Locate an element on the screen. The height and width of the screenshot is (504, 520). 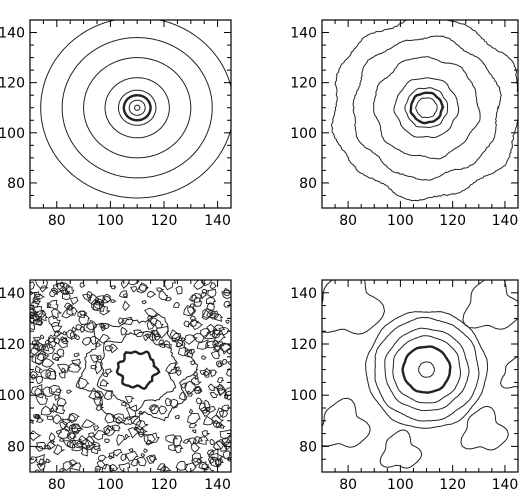
x-tick-label: 140 is located at coordinates (505, 221).